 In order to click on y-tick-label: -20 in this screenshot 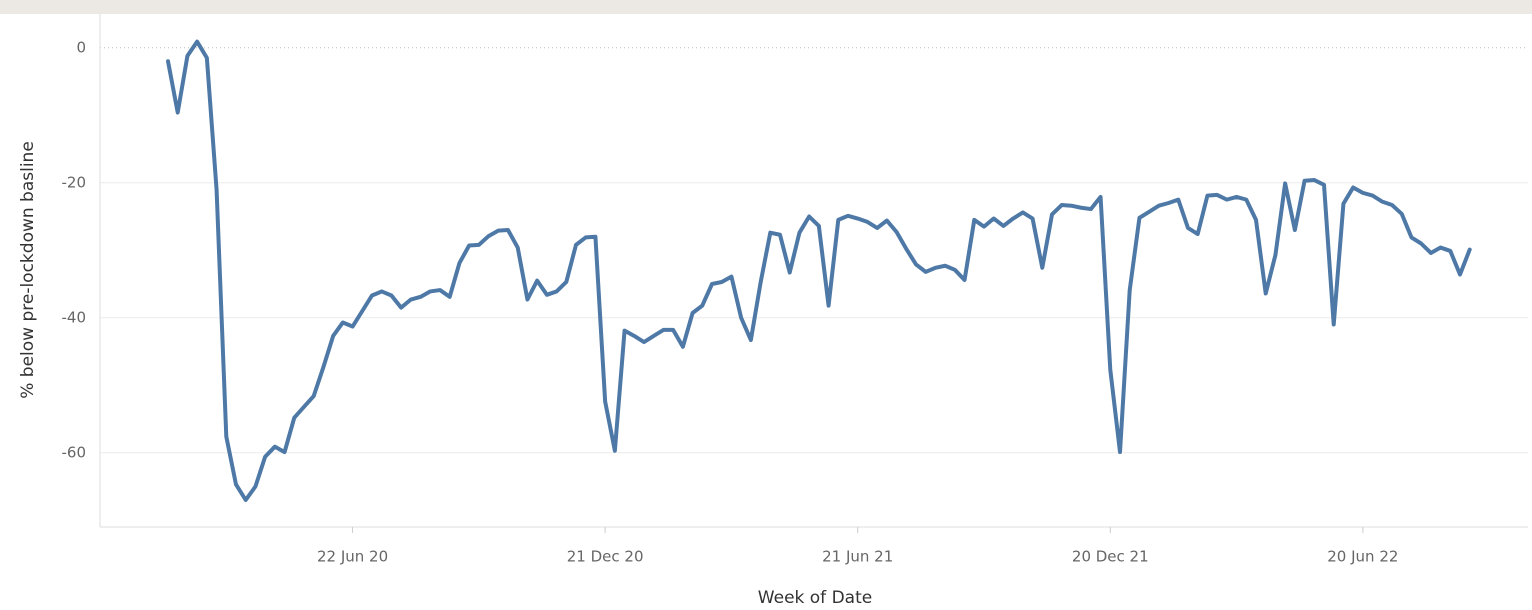, I will do `click(74, 182)`.